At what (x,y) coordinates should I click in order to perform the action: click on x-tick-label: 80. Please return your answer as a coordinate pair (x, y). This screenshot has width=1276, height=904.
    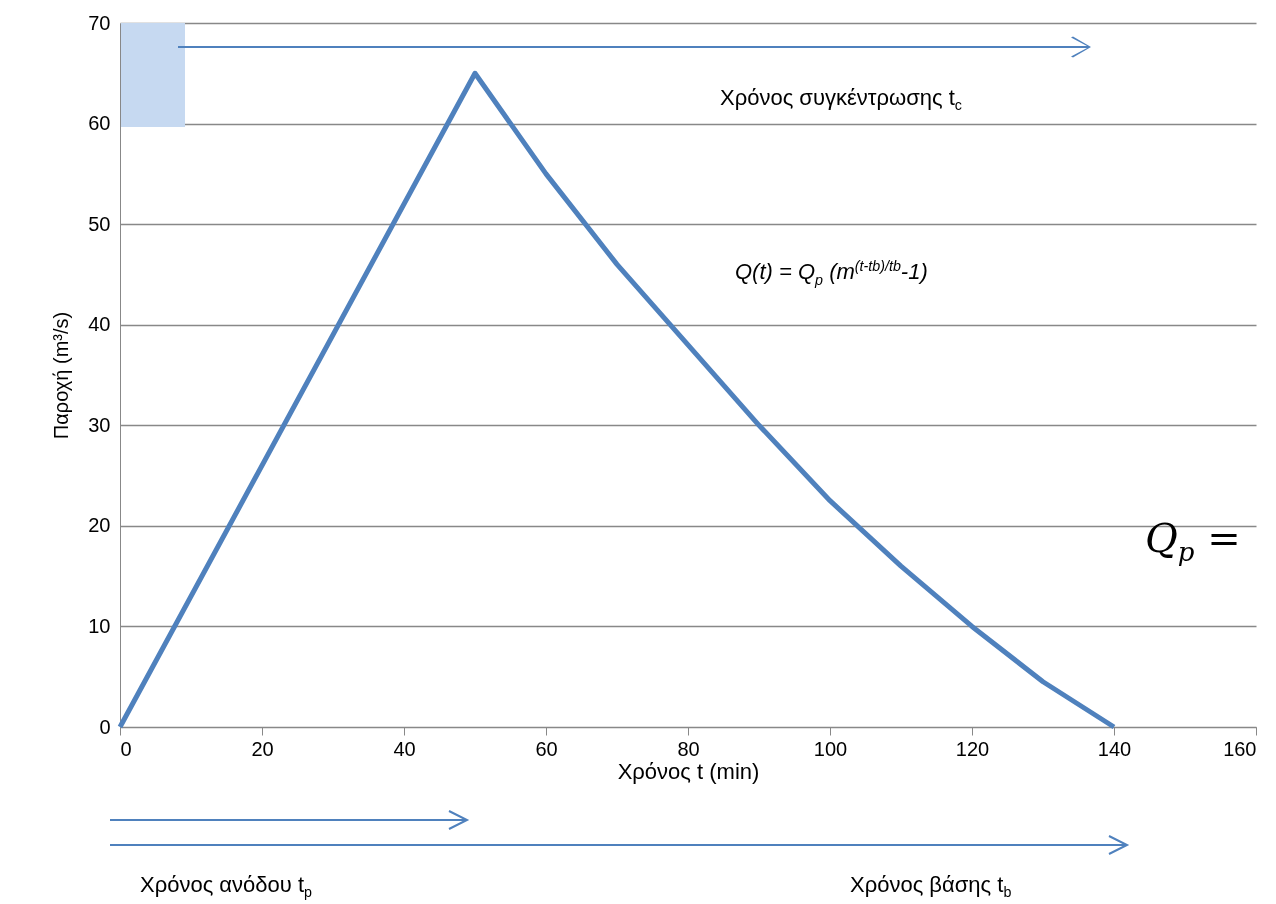
    Looking at the image, I should click on (688, 748).